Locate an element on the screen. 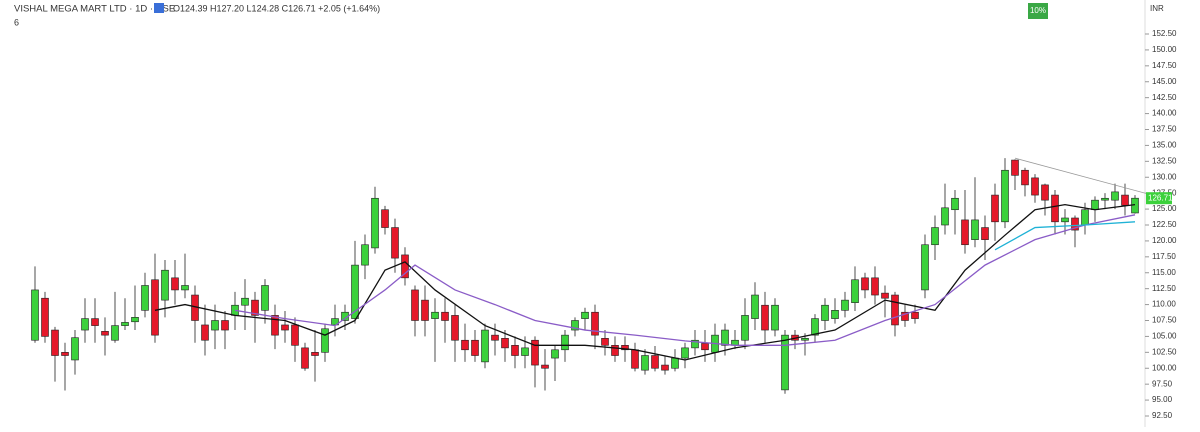  y-tick-label: 115.00 is located at coordinates (1164, 272).